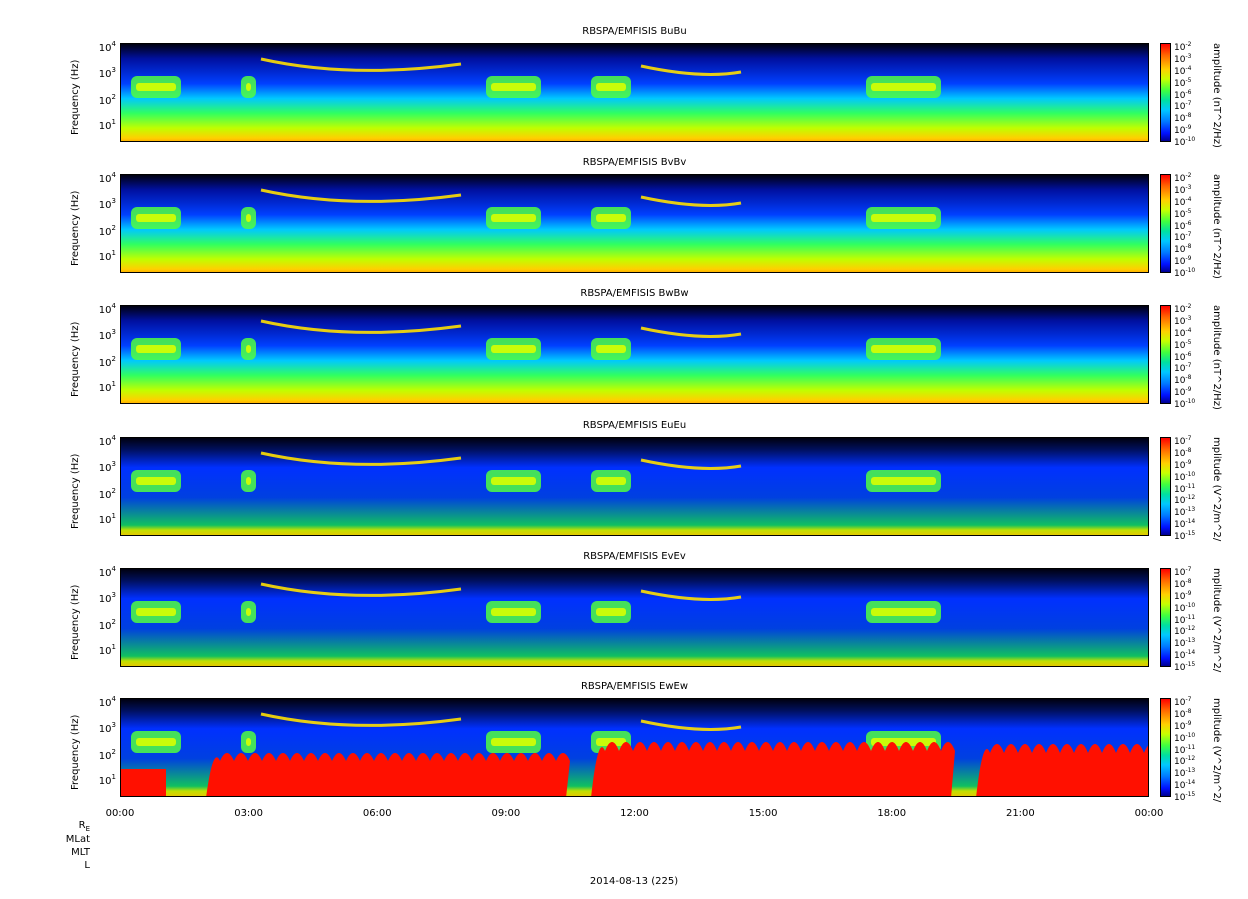 Image resolution: width=1248 pixels, height=899 pixels. Describe the element at coordinates (84, 826) in the screenshot. I see `ephemeris-label-re: RE` at that location.